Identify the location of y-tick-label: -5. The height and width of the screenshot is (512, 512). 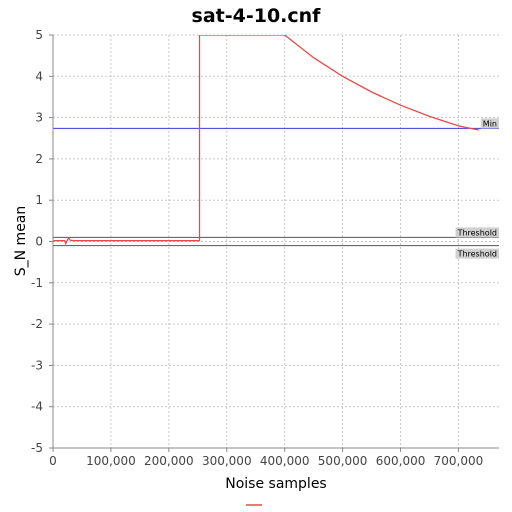
(37, 448).